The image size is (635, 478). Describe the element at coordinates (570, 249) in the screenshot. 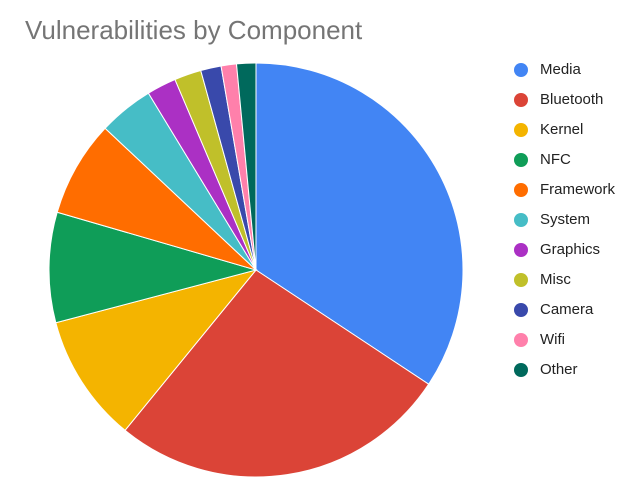

I see `legend-label: Graphics` at that location.